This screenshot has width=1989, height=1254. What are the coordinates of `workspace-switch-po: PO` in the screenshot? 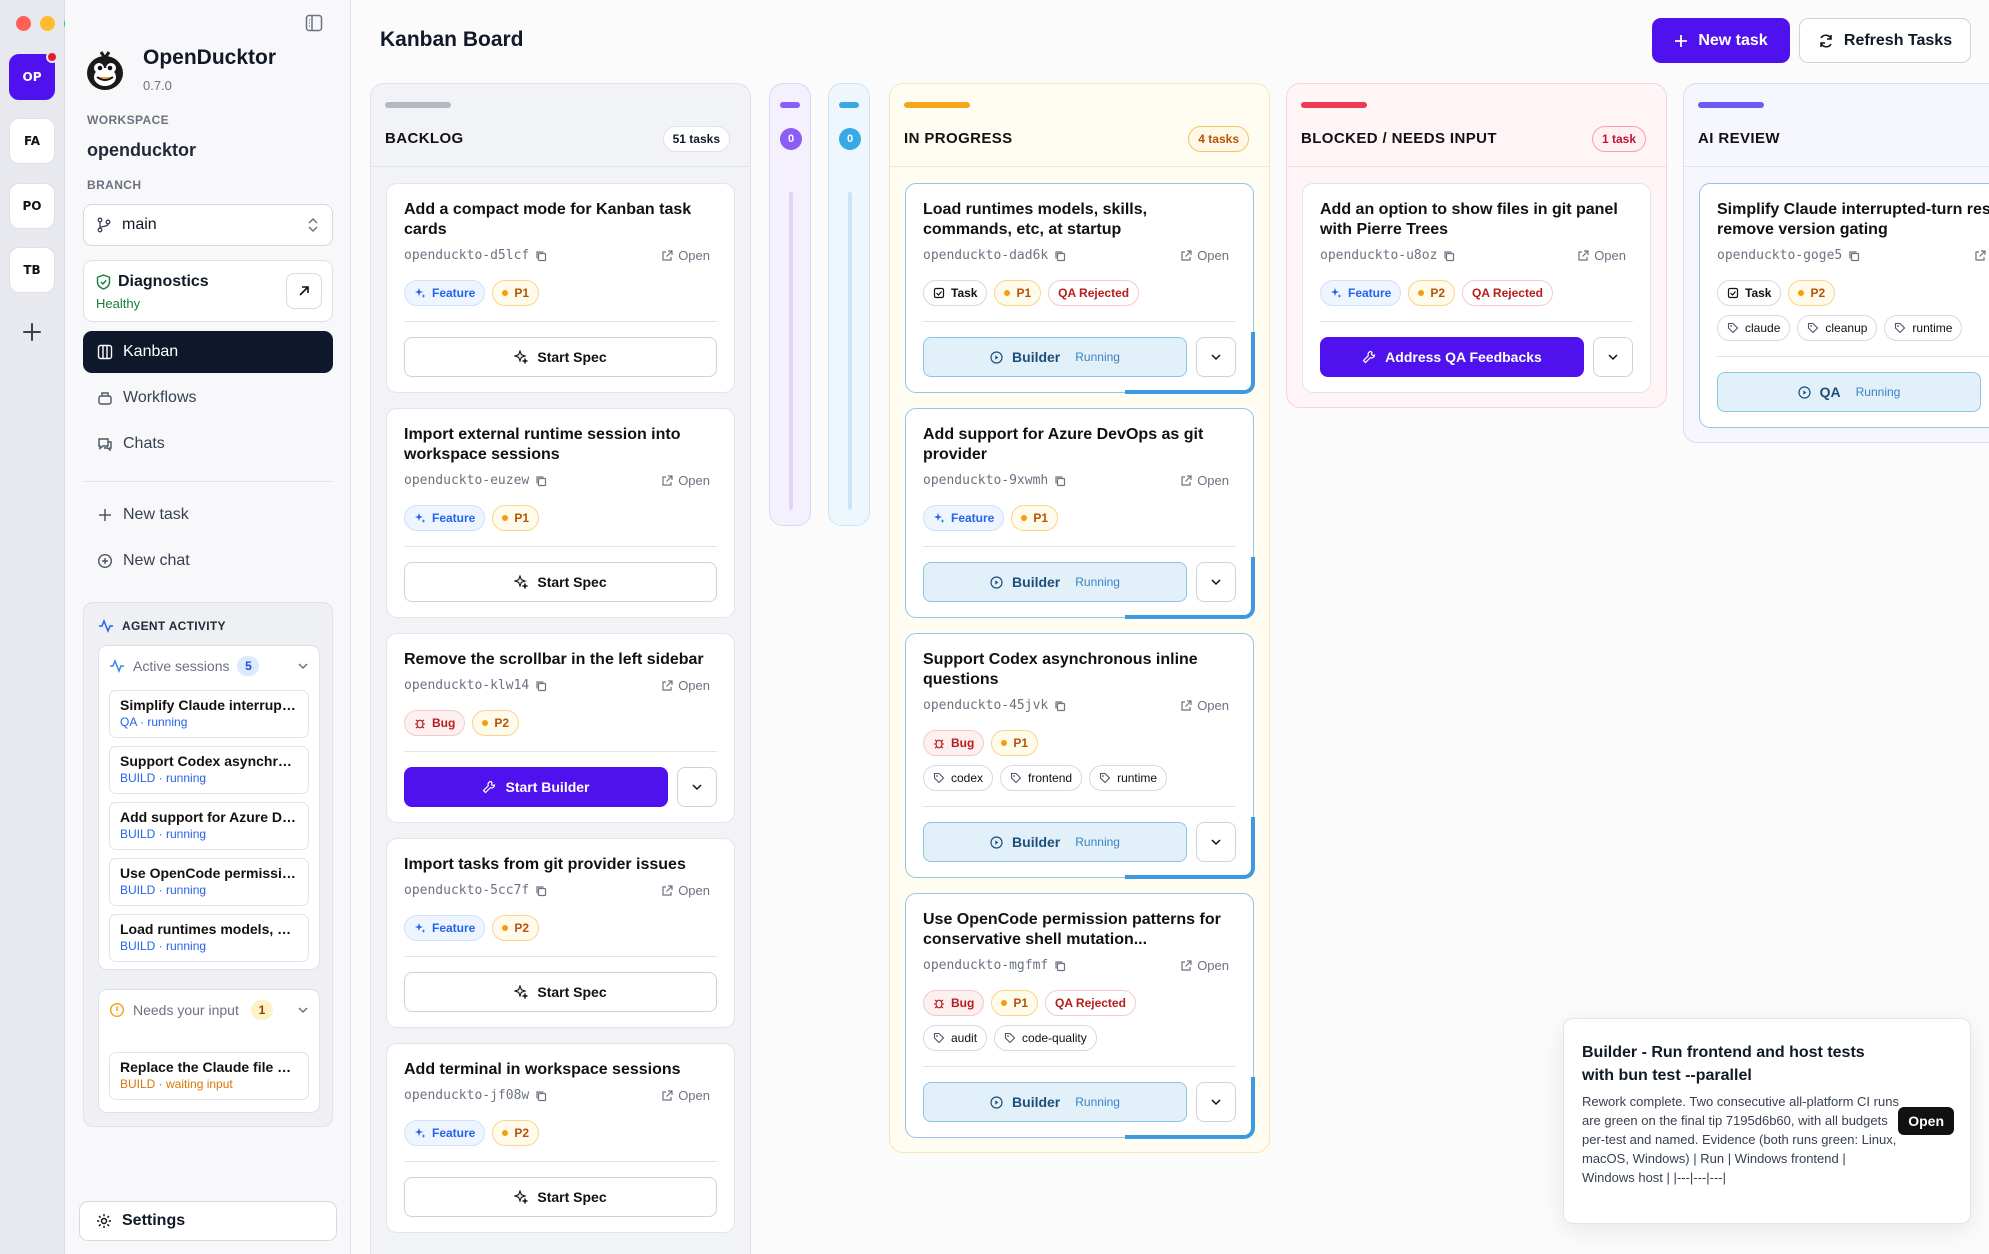 It's located at (32, 206).